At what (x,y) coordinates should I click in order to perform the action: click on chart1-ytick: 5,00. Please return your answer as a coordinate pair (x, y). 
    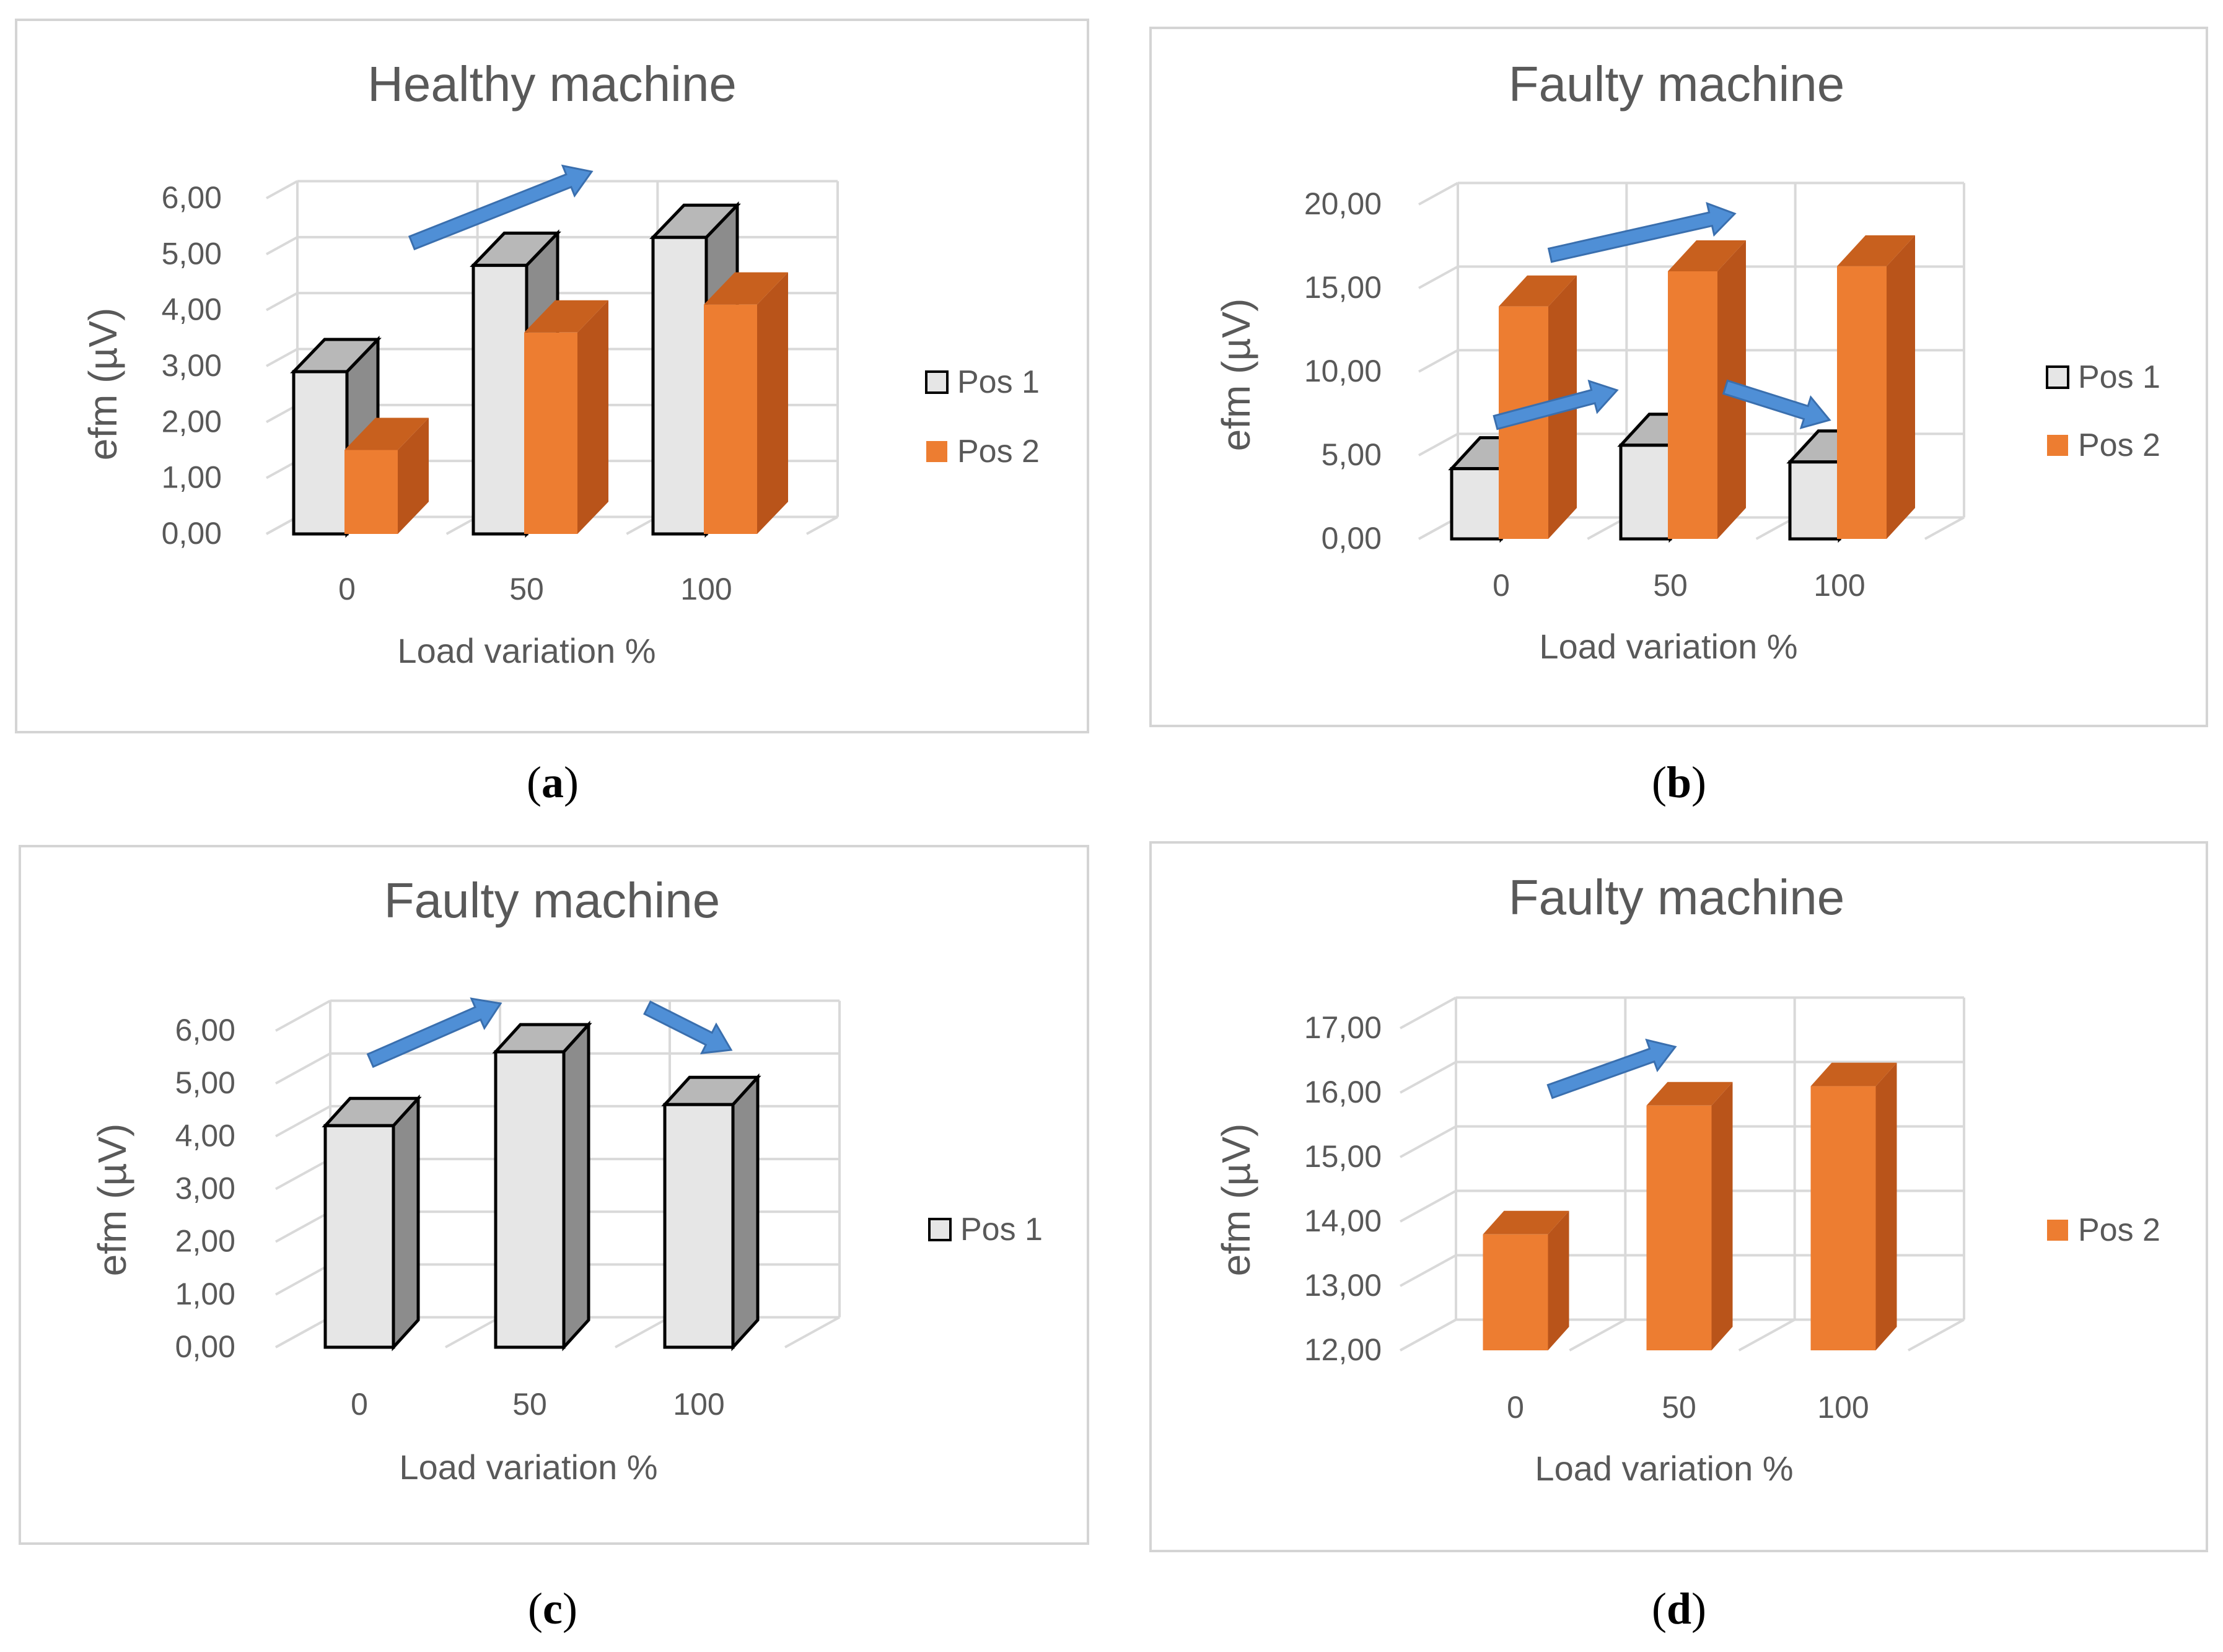
    Looking at the image, I should click on (1352, 454).